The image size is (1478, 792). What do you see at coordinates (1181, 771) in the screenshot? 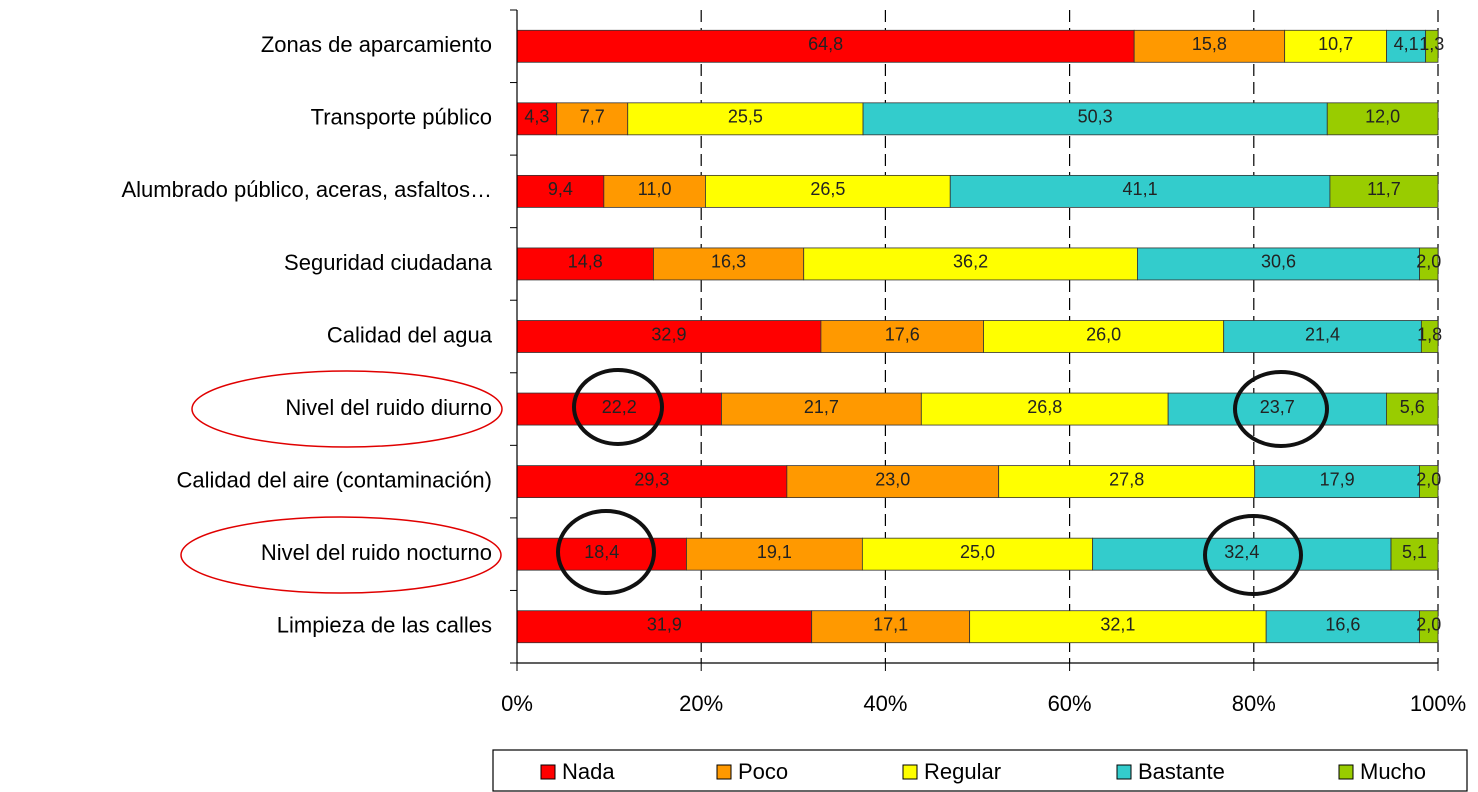
I see `legend-label: Bastante` at bounding box center [1181, 771].